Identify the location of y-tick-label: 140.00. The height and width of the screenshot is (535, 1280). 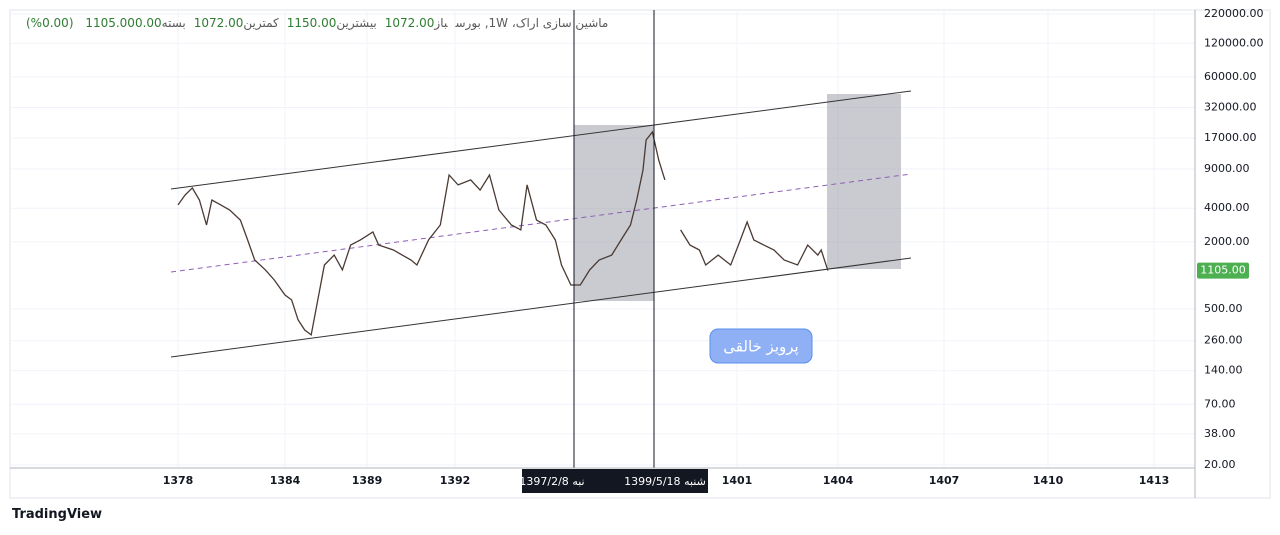
(1223, 370).